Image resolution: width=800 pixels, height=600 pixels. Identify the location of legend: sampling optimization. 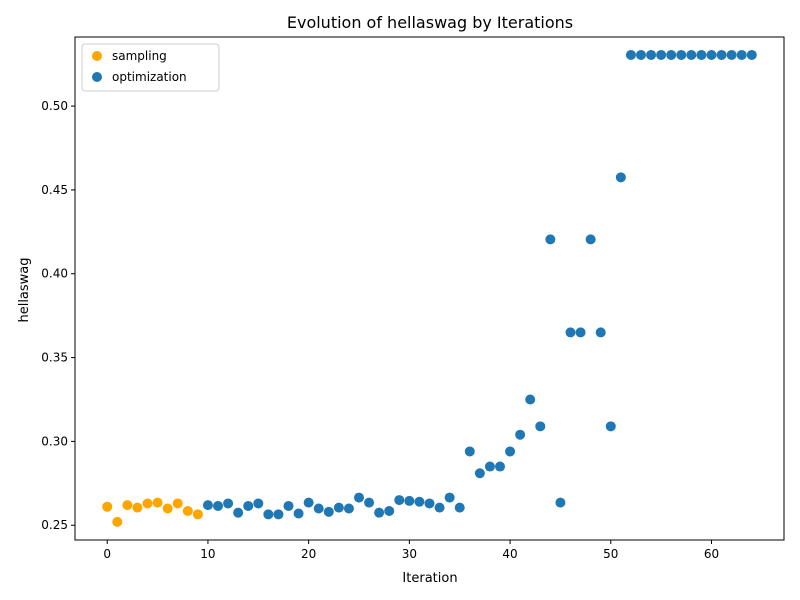
(150, 67).